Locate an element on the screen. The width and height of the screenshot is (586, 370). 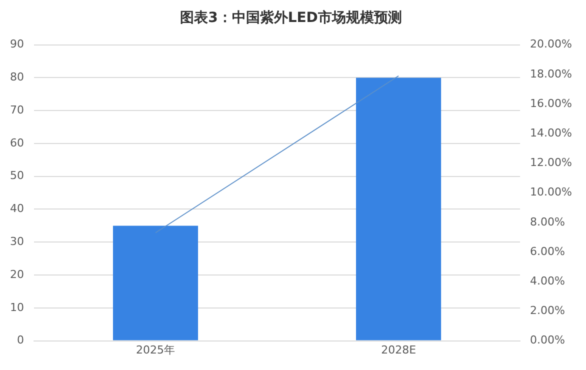
y2-tick-label: 18.00% is located at coordinates (551, 73).